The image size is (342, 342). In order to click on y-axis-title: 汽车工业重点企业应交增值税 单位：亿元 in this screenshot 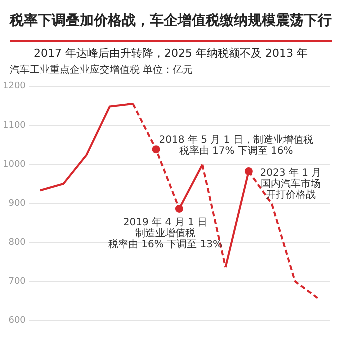, I will do `click(102, 70)`.